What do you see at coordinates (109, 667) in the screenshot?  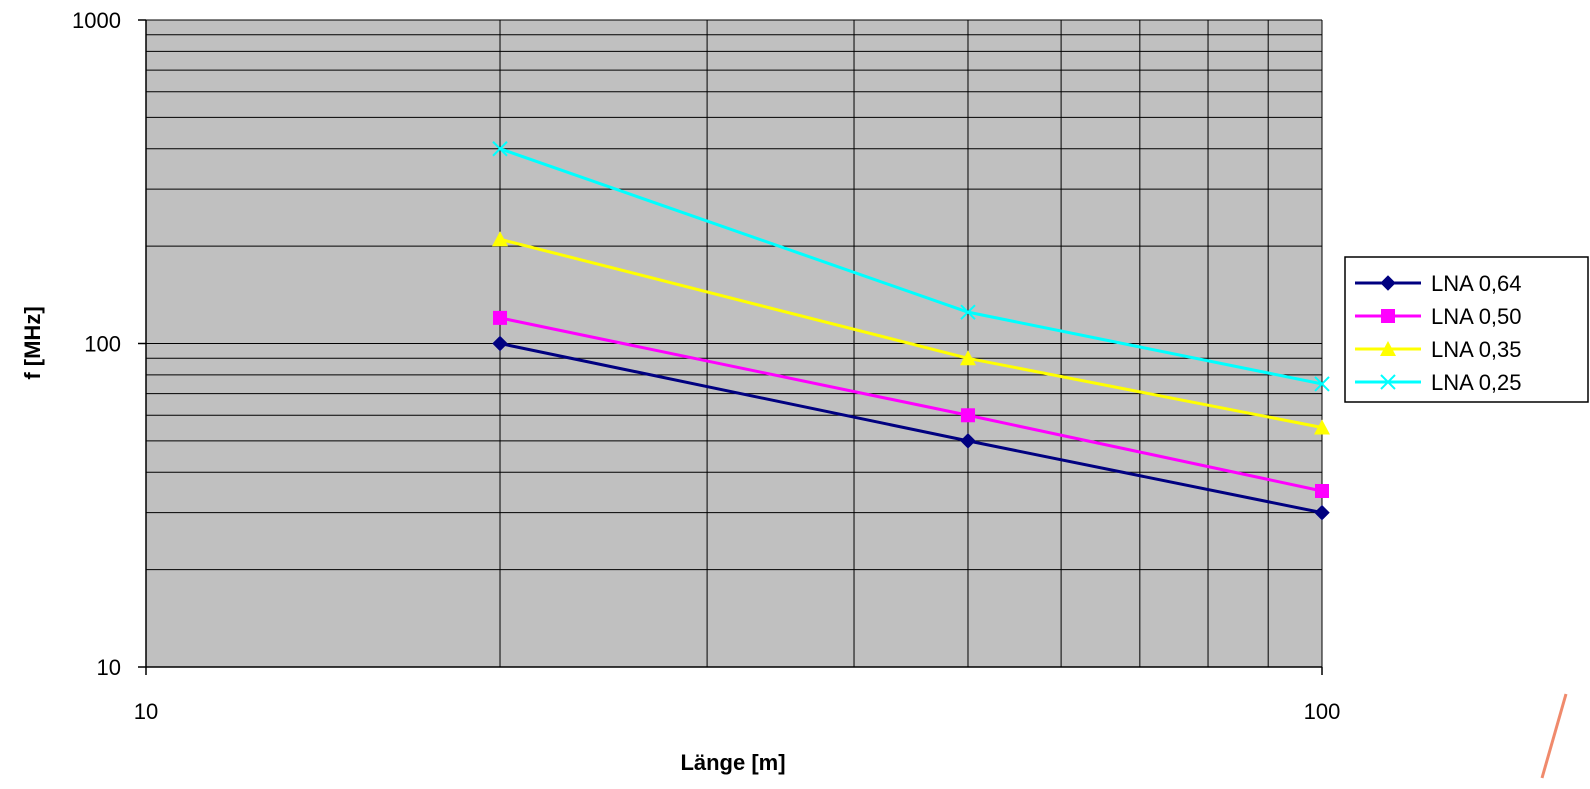 I see `y-tick-label: 10` at bounding box center [109, 667].